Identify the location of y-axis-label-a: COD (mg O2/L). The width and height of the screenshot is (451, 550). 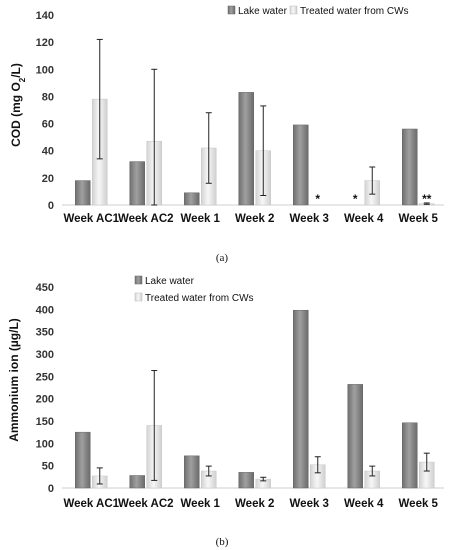
(18, 105).